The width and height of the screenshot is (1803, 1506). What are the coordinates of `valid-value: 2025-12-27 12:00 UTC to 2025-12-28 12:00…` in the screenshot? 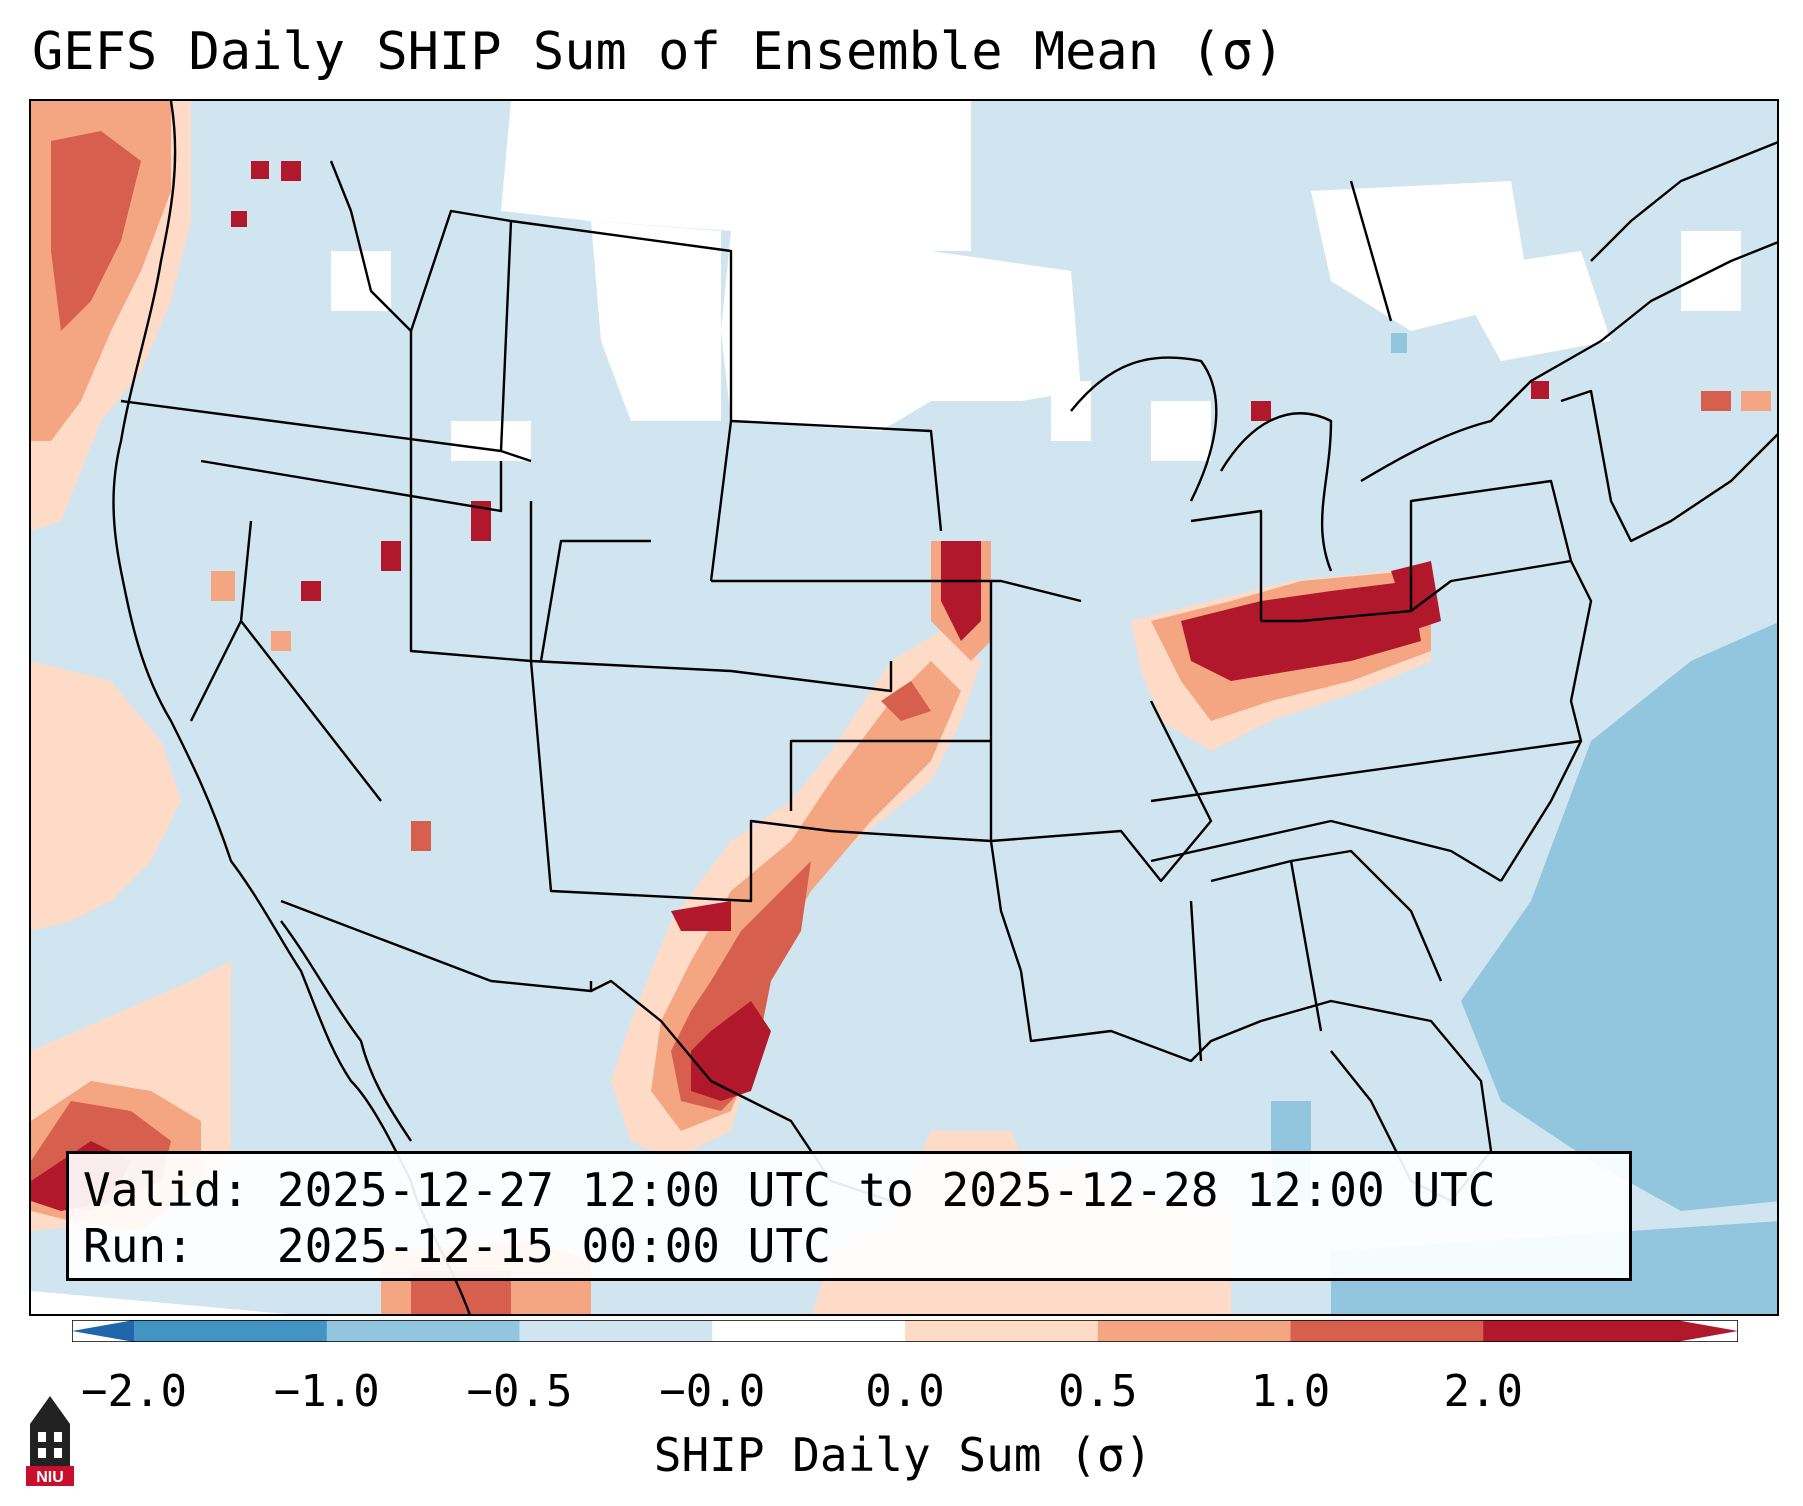 It's located at (886, 1190).